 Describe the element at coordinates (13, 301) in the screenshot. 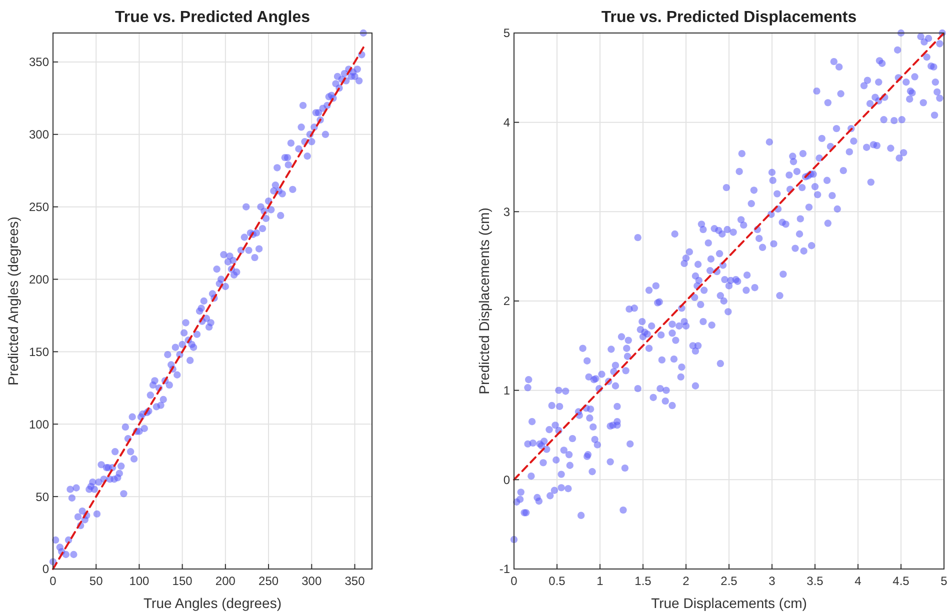

I see `y-axis-title: Predicted Angles (degrees)` at that location.